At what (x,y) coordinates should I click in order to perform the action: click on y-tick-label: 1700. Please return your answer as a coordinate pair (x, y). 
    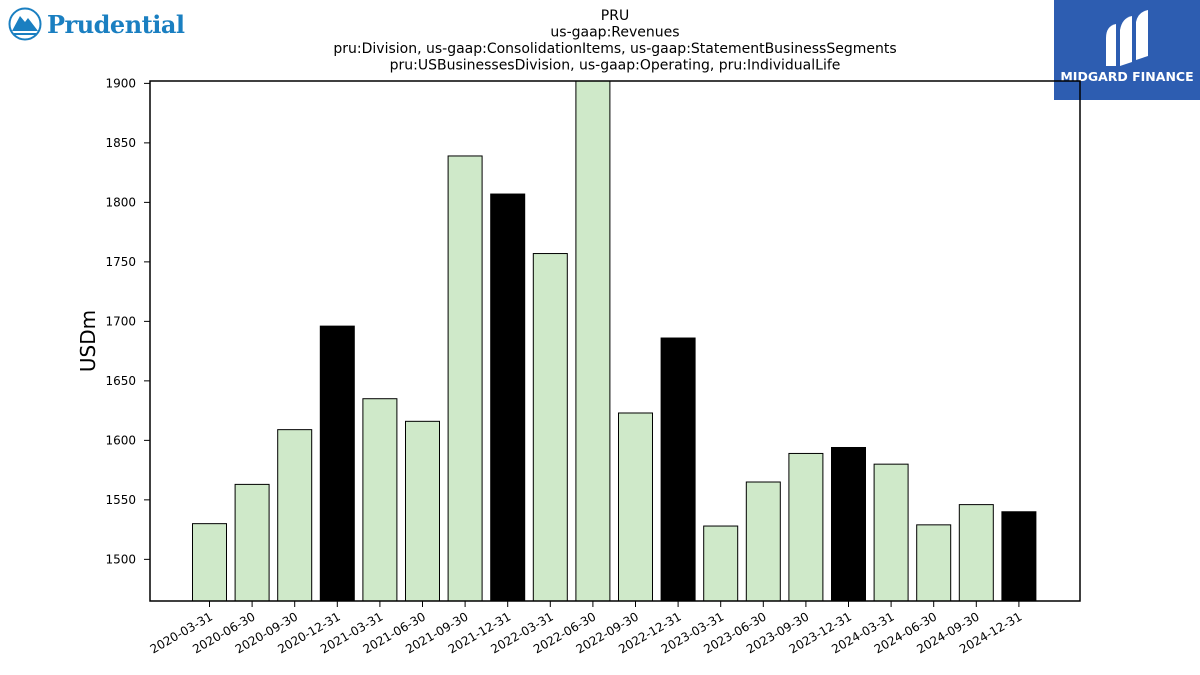
    Looking at the image, I should click on (120, 321).